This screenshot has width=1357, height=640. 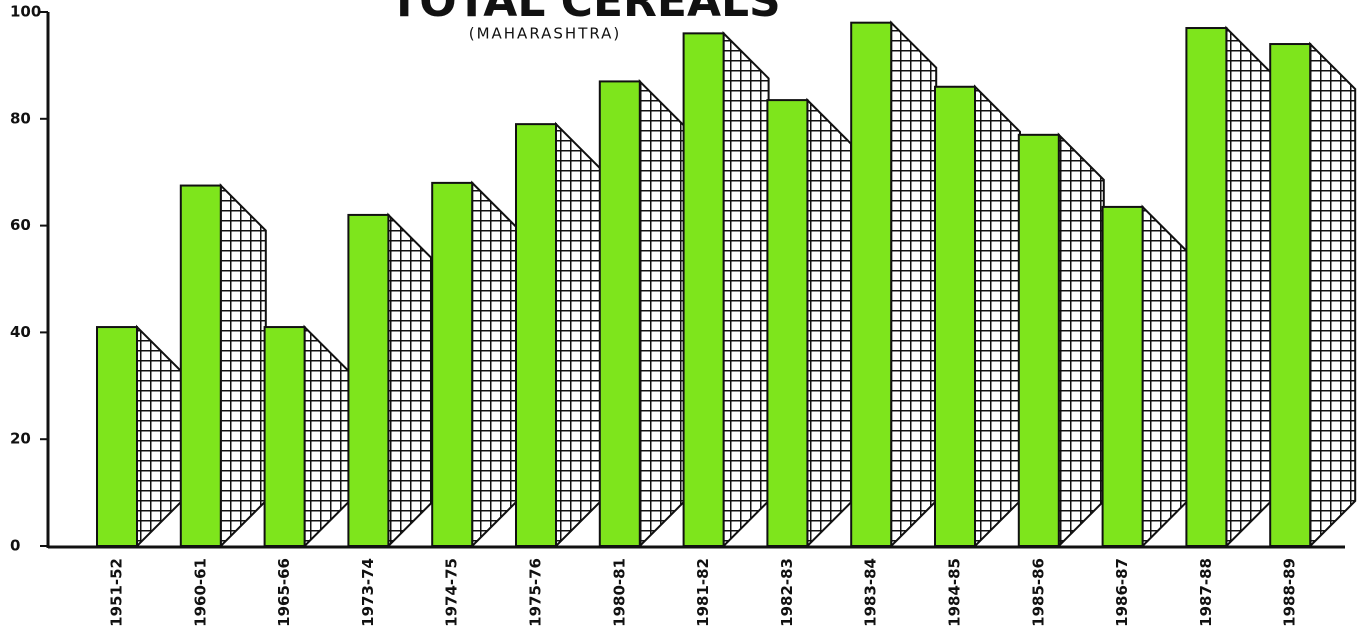 What do you see at coordinates (1122, 592) in the screenshot?
I see `x-tick-label: 1986-87` at bounding box center [1122, 592].